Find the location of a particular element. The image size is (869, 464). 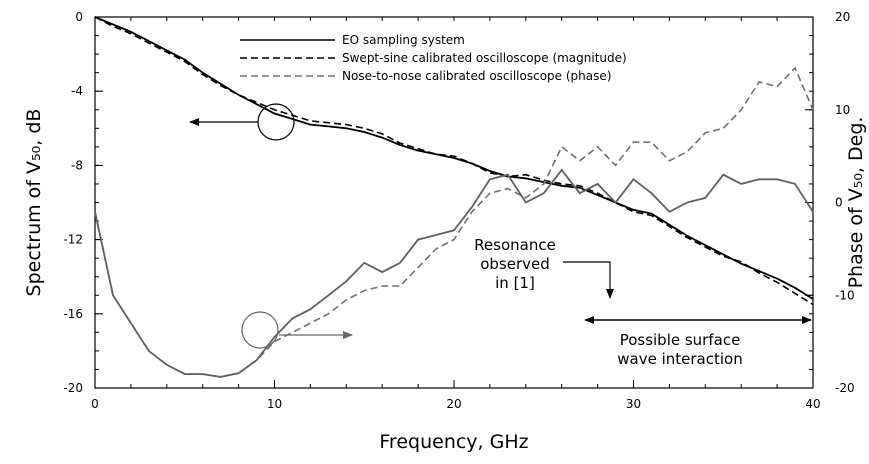

annotation: Possible surface is located at coordinates (680, 340).